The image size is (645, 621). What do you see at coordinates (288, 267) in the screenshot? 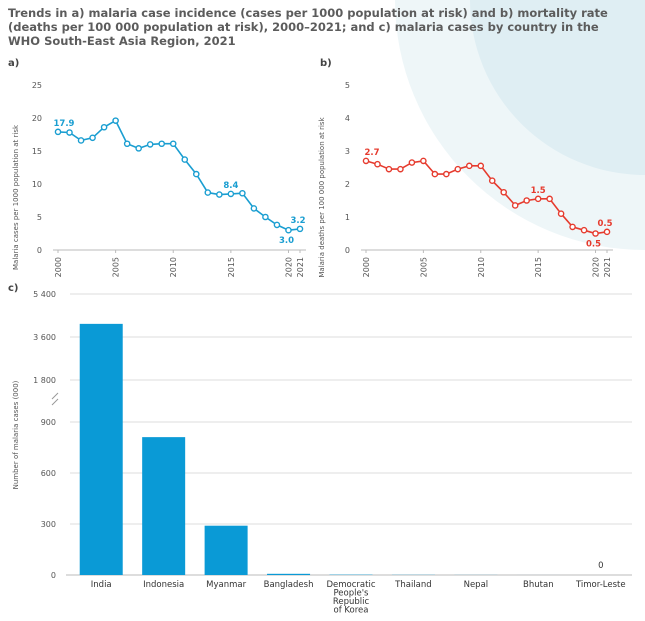
I see `panel-a-x-tick-label: 2020` at bounding box center [288, 267].